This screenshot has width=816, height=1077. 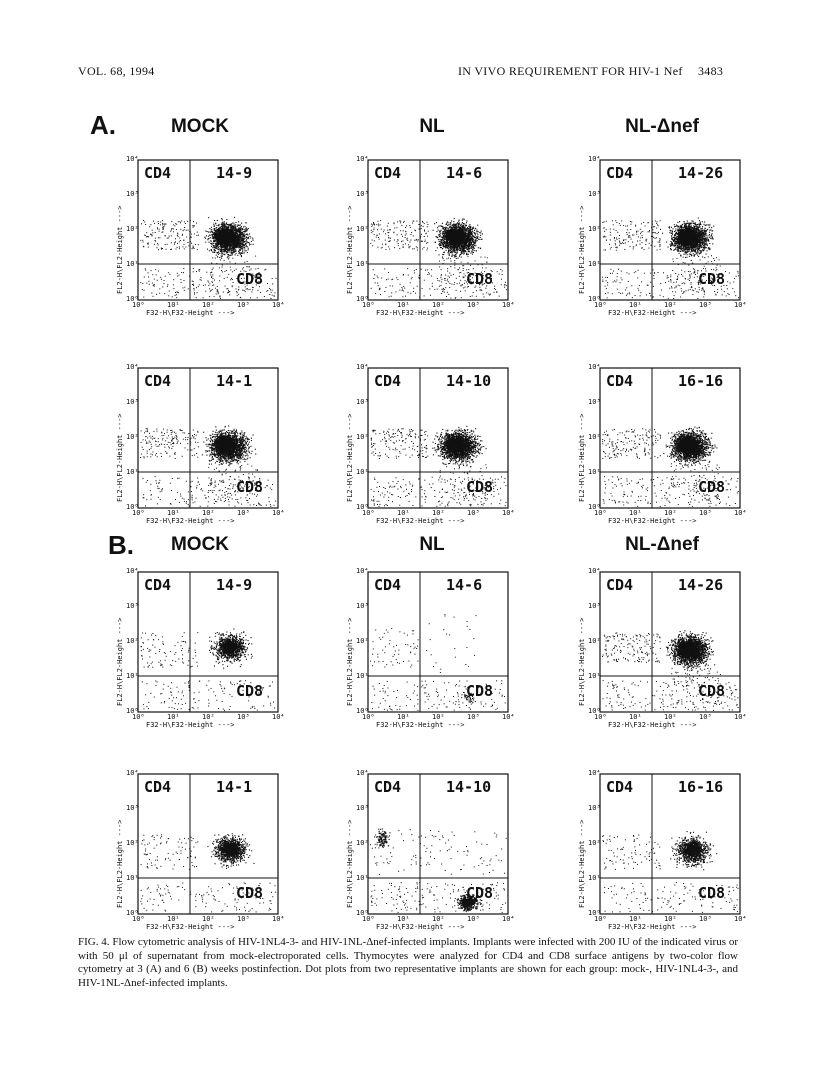 I want to click on column-title: NL, so click(x=432, y=127).